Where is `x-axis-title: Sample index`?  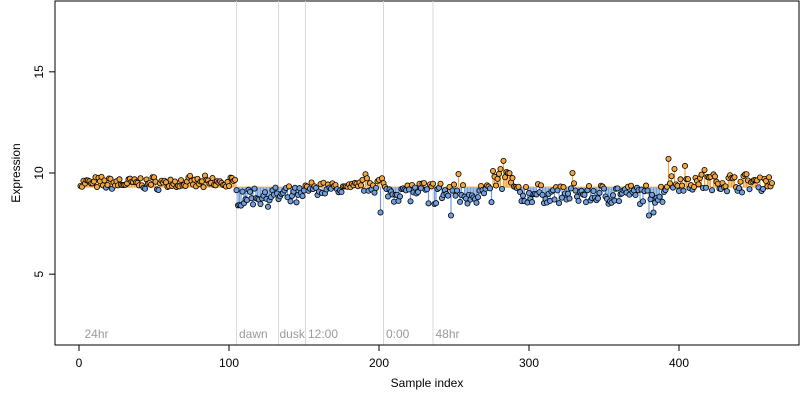
x-axis-title: Sample index is located at coordinates (427, 383).